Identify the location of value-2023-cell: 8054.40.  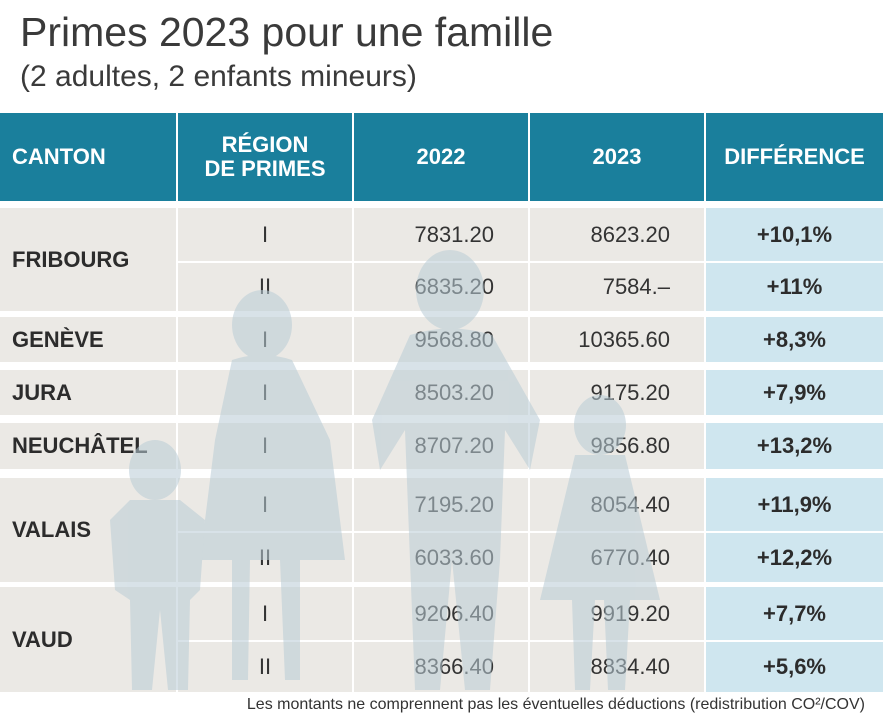
(630, 504).